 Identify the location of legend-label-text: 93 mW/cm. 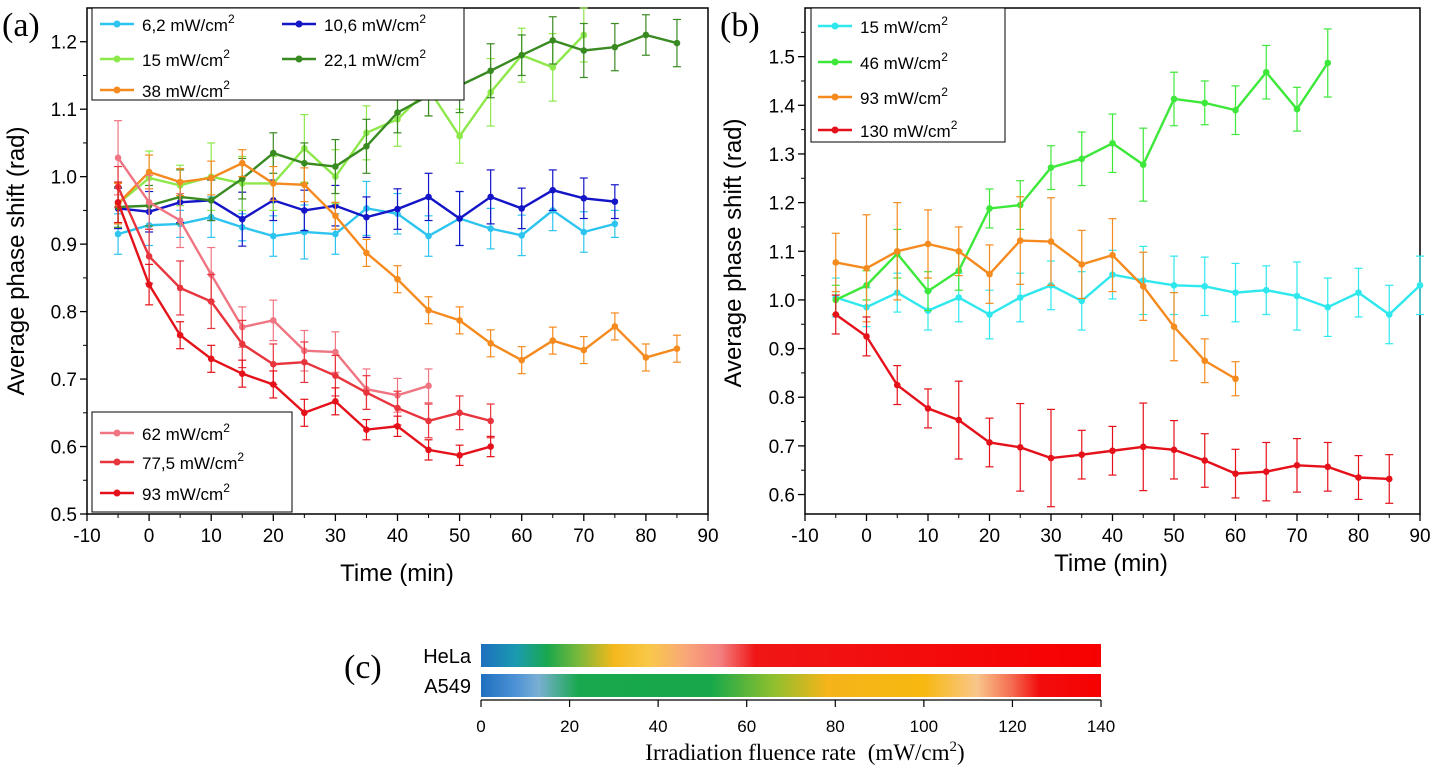
(182, 494).